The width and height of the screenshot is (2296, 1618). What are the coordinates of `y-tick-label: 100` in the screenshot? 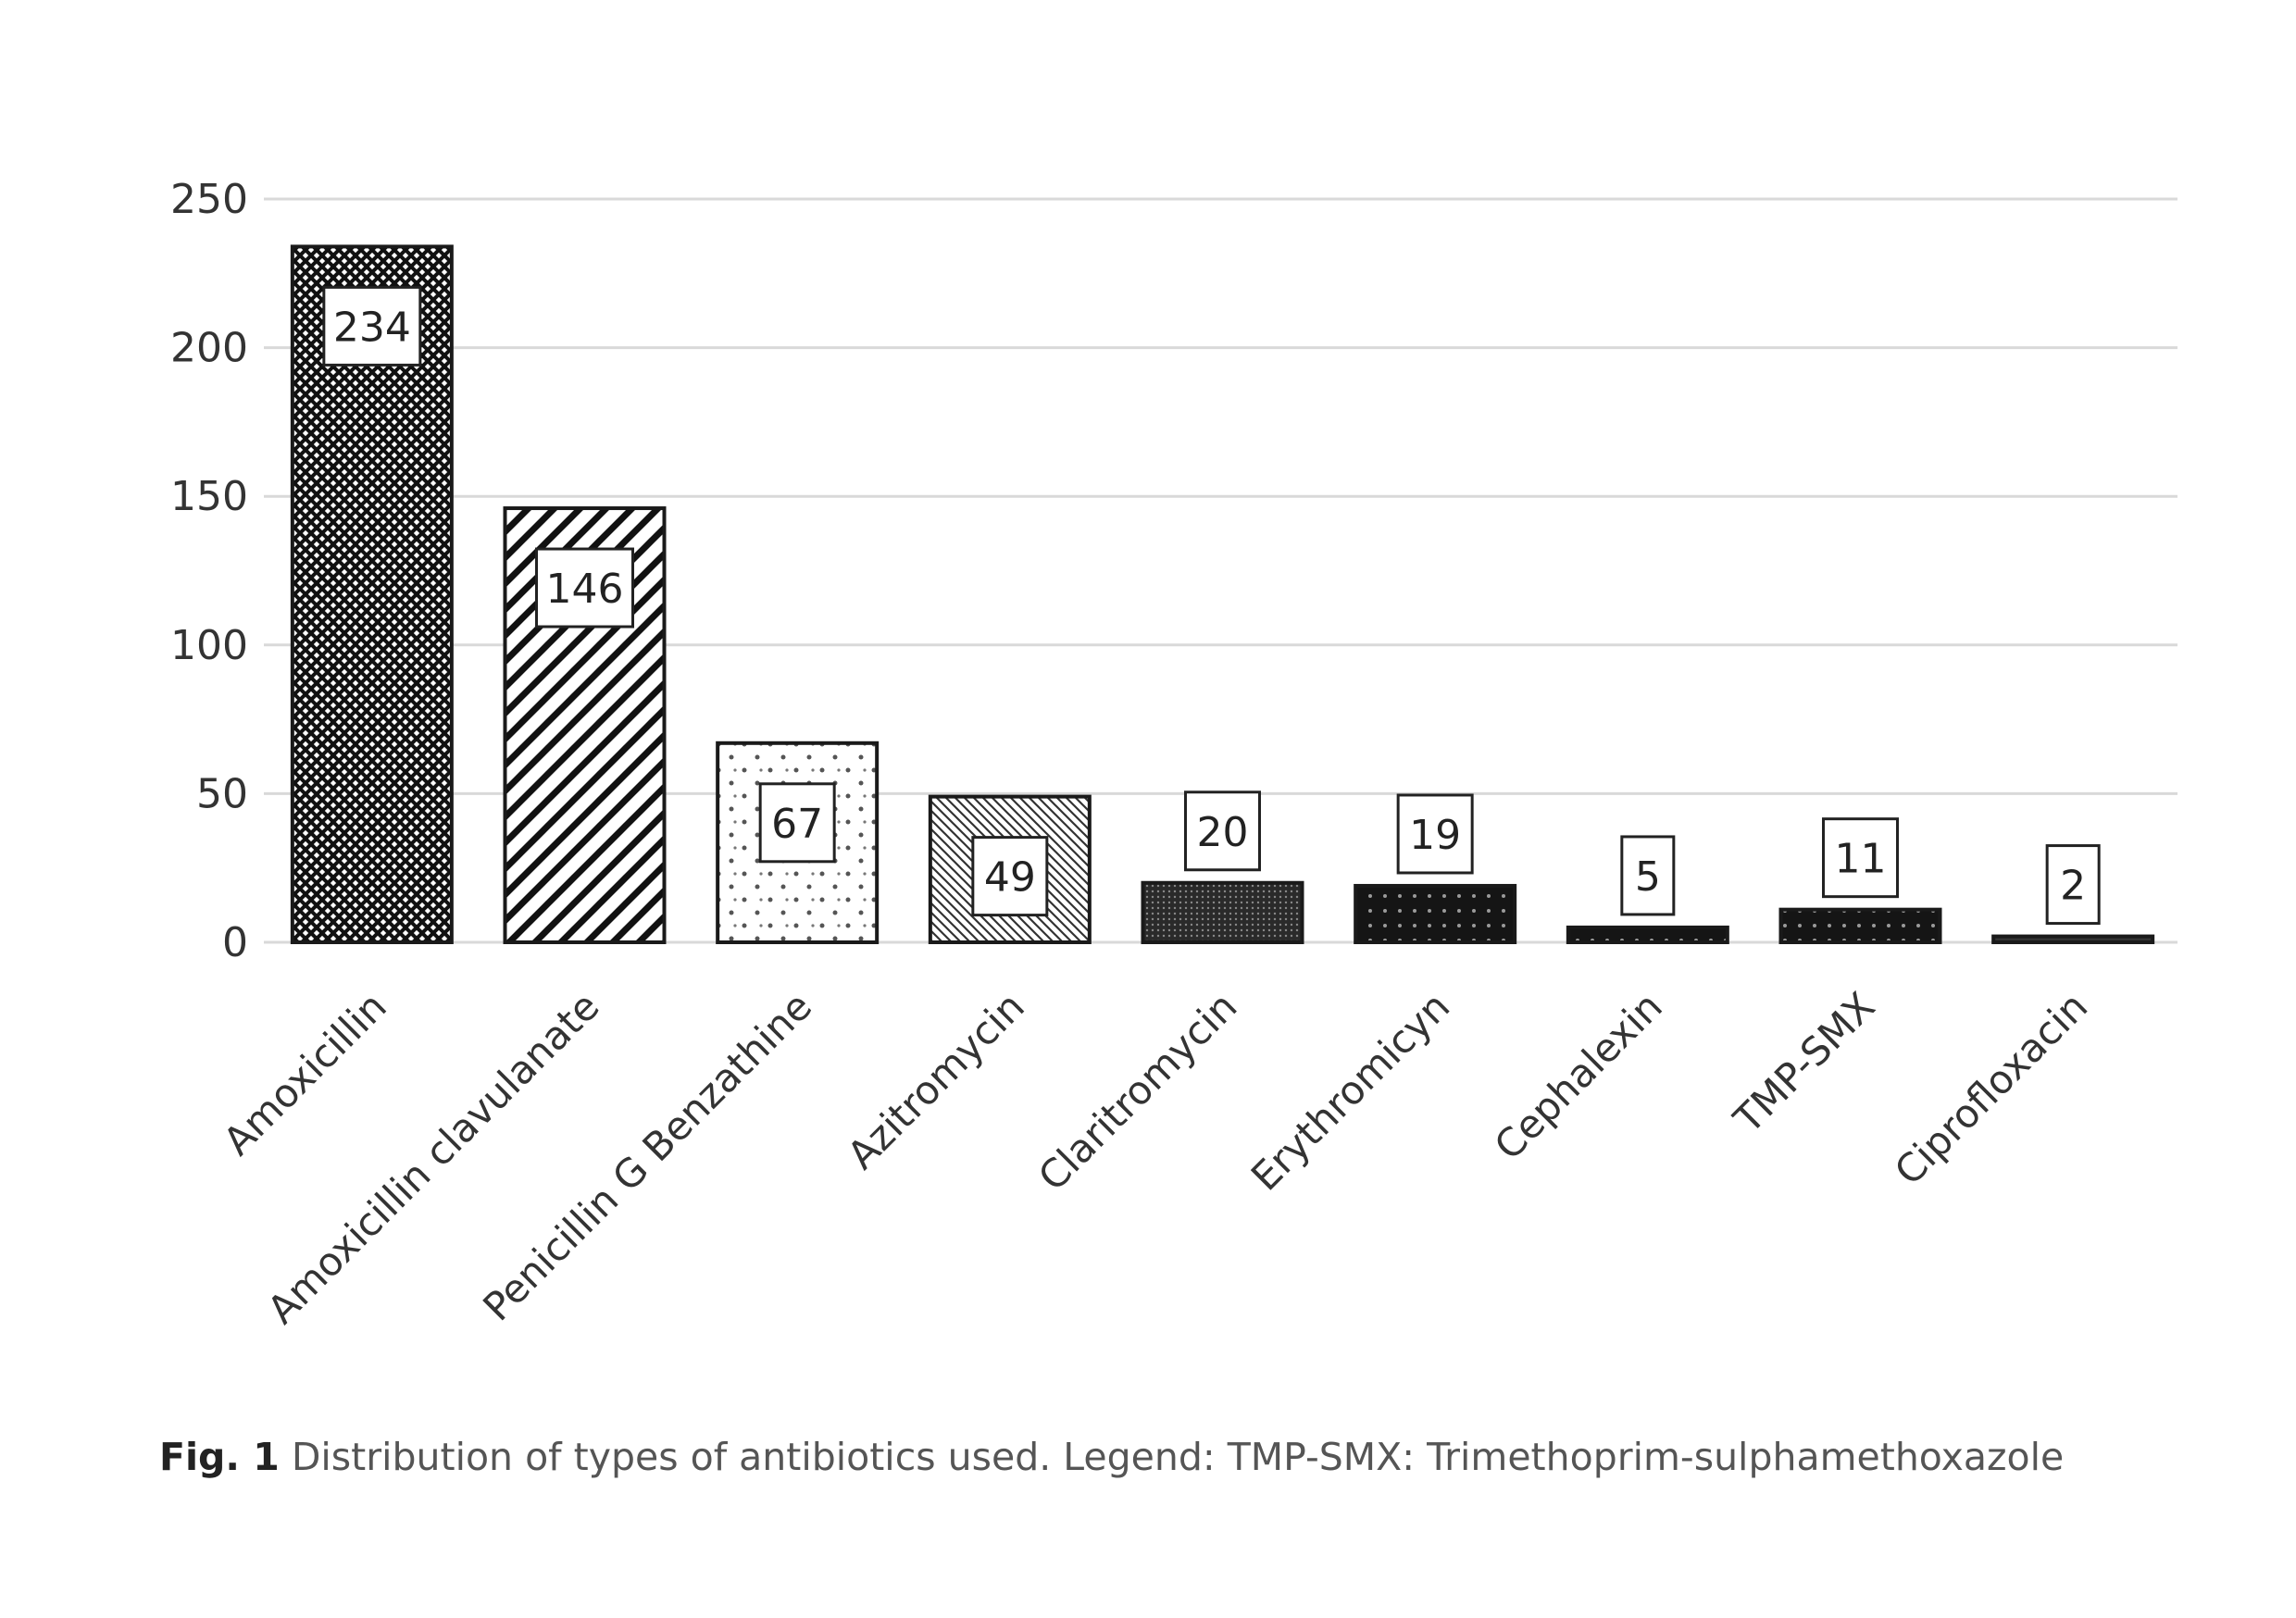 It's located at (209, 645).